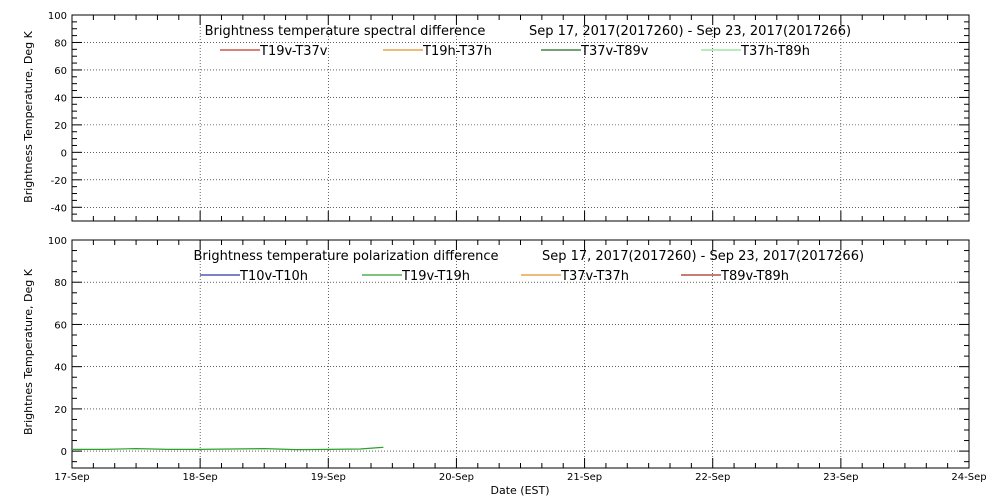 This screenshot has width=1000, height=500. What do you see at coordinates (71, 477) in the screenshot?
I see `x-tick-label: 17-Sep` at bounding box center [71, 477].